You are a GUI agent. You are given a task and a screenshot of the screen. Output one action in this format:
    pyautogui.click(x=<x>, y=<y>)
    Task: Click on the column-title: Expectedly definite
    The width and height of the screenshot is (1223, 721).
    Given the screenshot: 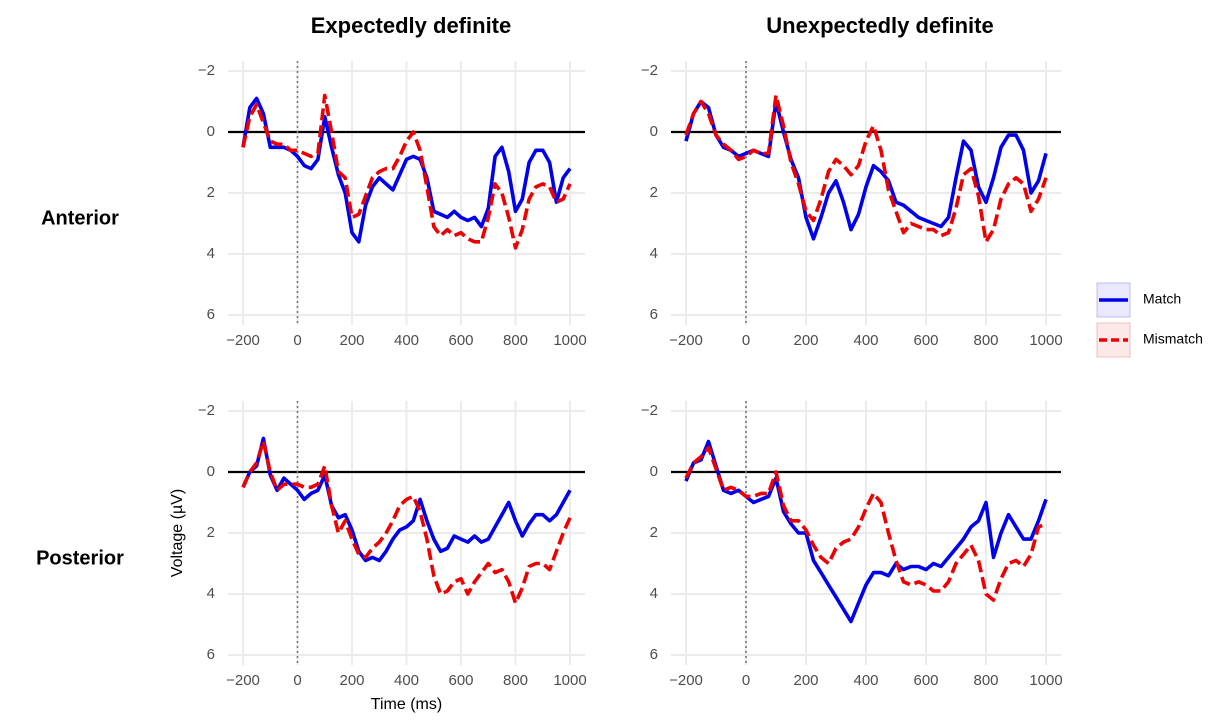 What is the action you would take?
    pyautogui.click(x=411, y=25)
    